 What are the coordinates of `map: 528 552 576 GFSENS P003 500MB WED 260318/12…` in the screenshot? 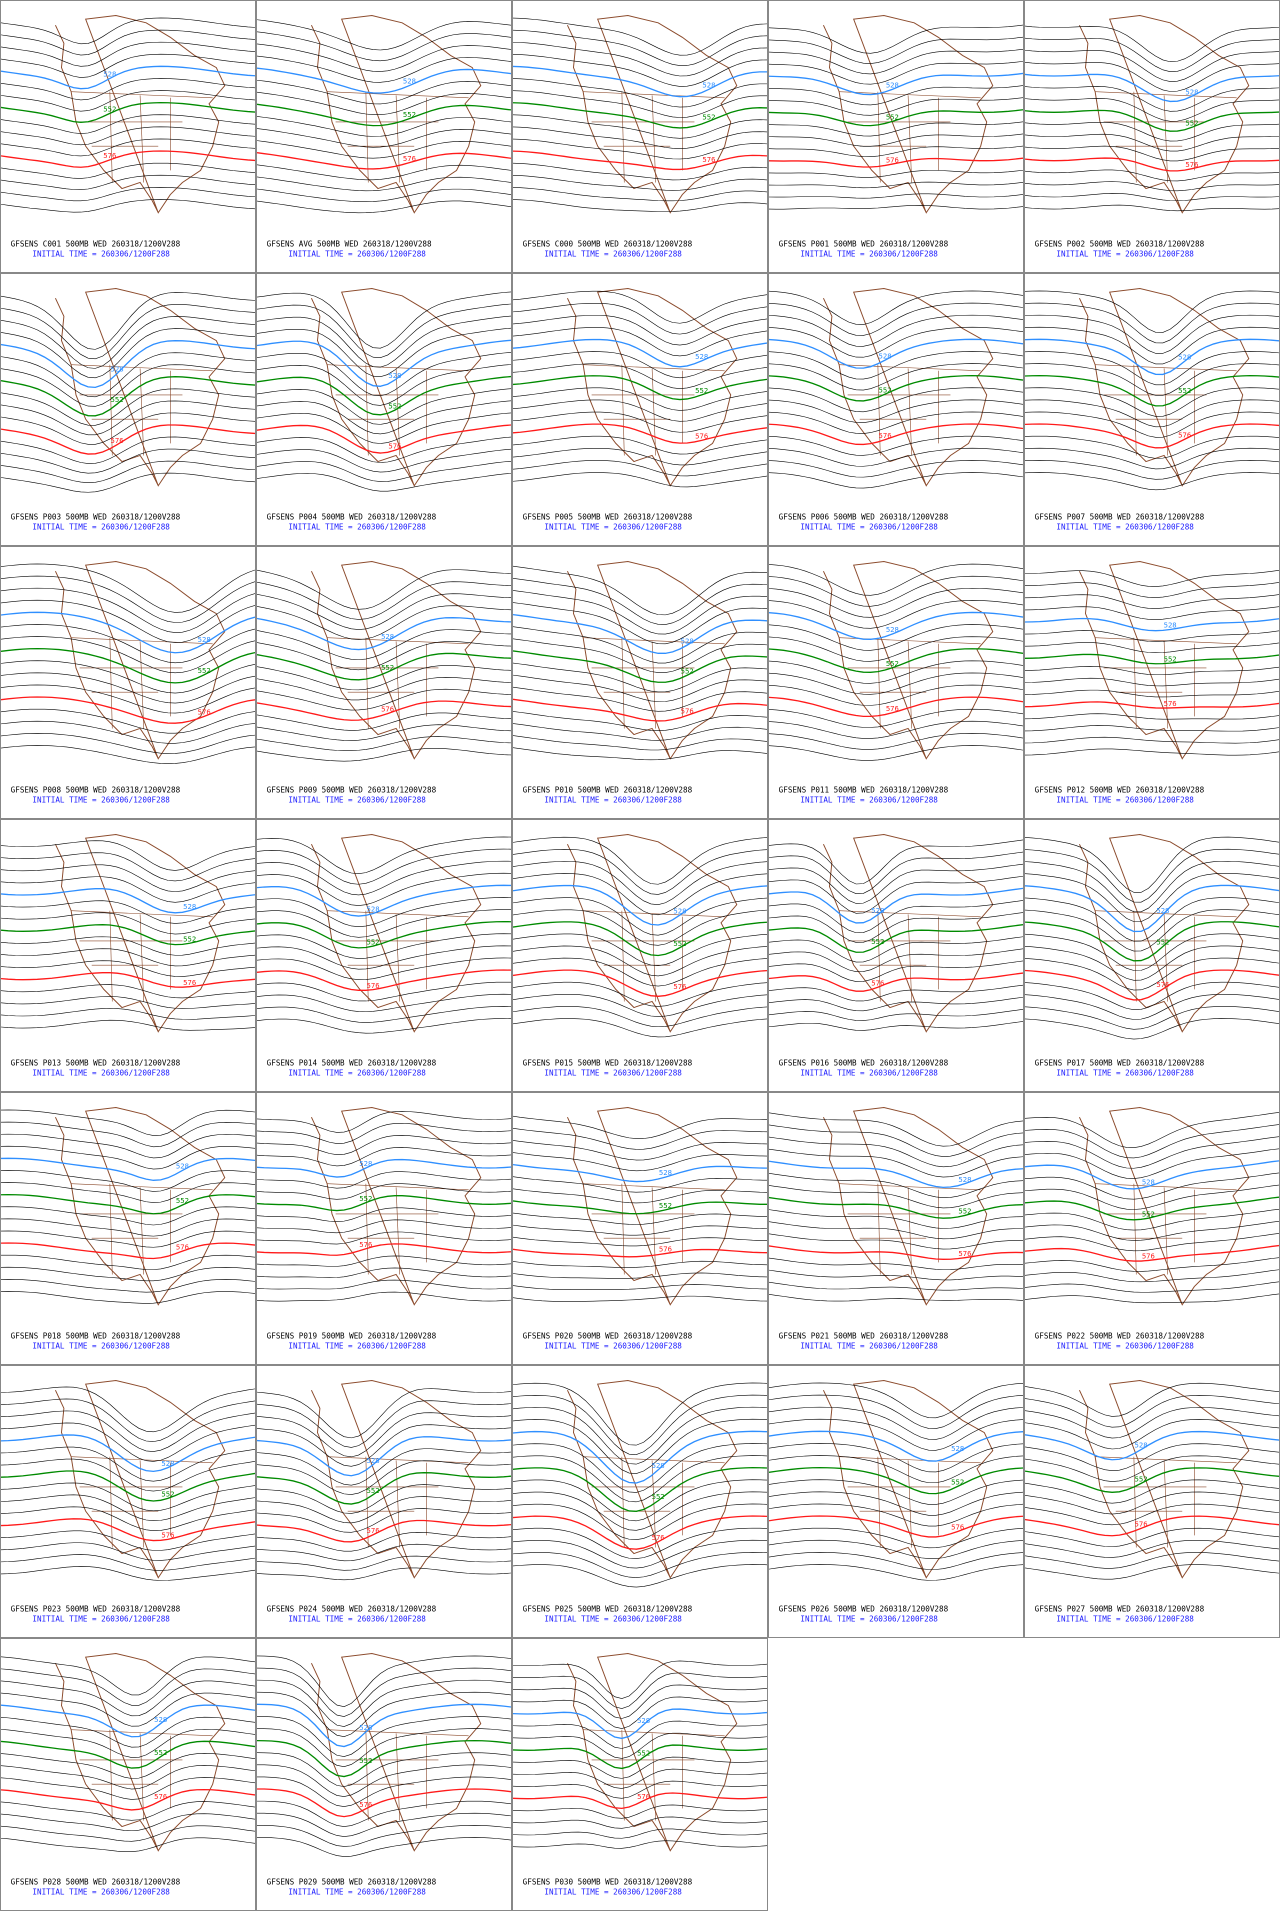 It's located at (128, 416).